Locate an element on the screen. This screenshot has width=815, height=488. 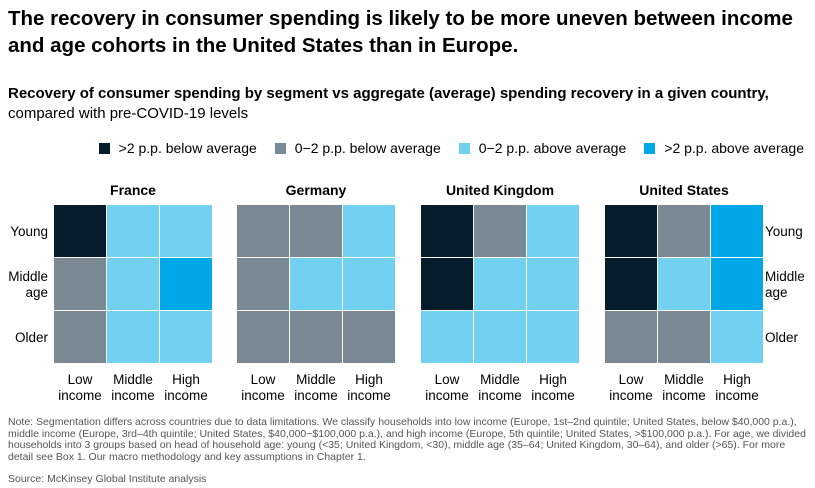
legend-label-below: 0−2 p.p. below average is located at coordinates (367, 148).